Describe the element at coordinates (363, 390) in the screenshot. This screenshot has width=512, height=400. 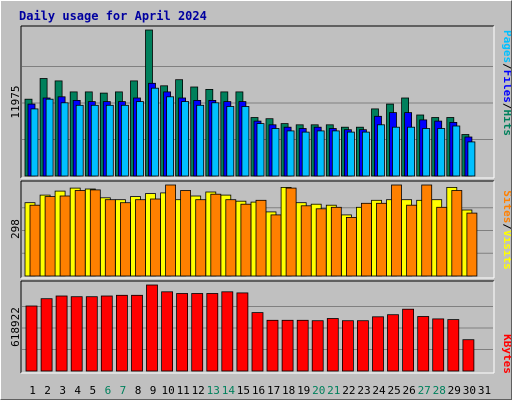
I see `day-label-23: 23` at that location.